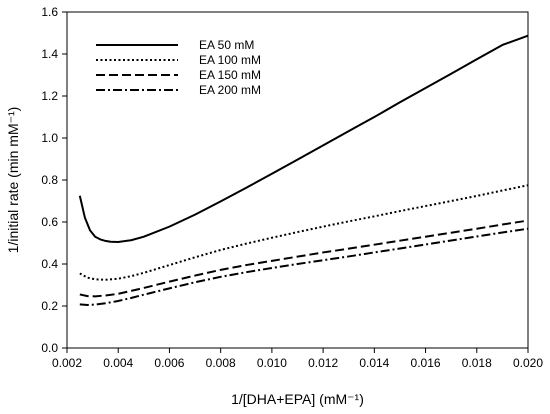 Image resolution: width=550 pixels, height=414 pixels. What do you see at coordinates (49, 264) in the screenshot?
I see `y-tick-label: 0.4` at bounding box center [49, 264].